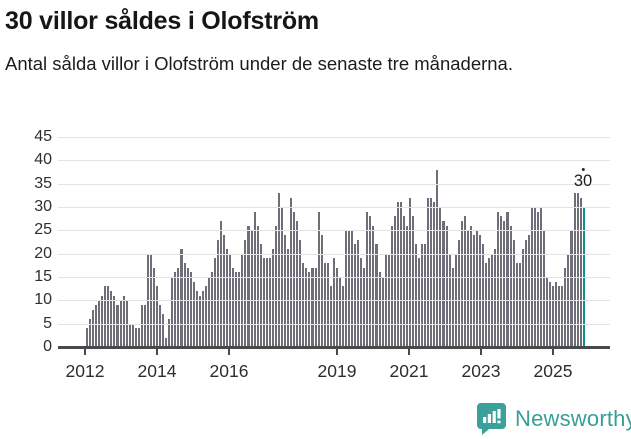 The image size is (631, 439). What do you see at coordinates (409, 371) in the screenshot?
I see `x-axis-tick-label: 2021` at bounding box center [409, 371].